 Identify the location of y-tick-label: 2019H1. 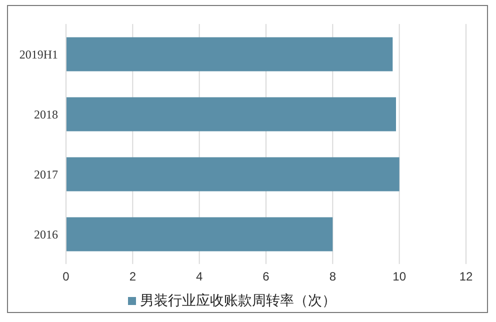
(38, 54).